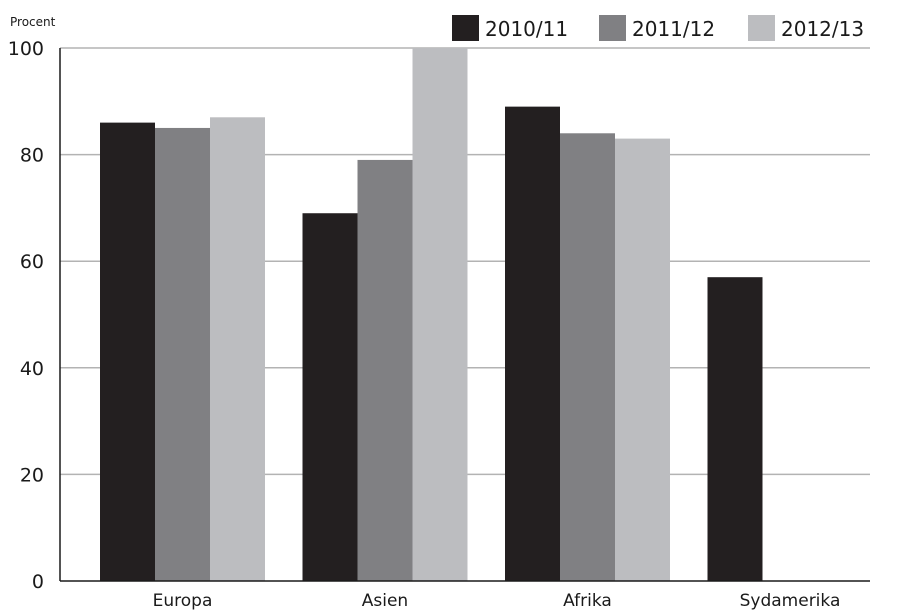 Image resolution: width=899 pixels, height=613 pixels. What do you see at coordinates (183, 601) in the screenshot?
I see `category-label: Europa` at bounding box center [183, 601].